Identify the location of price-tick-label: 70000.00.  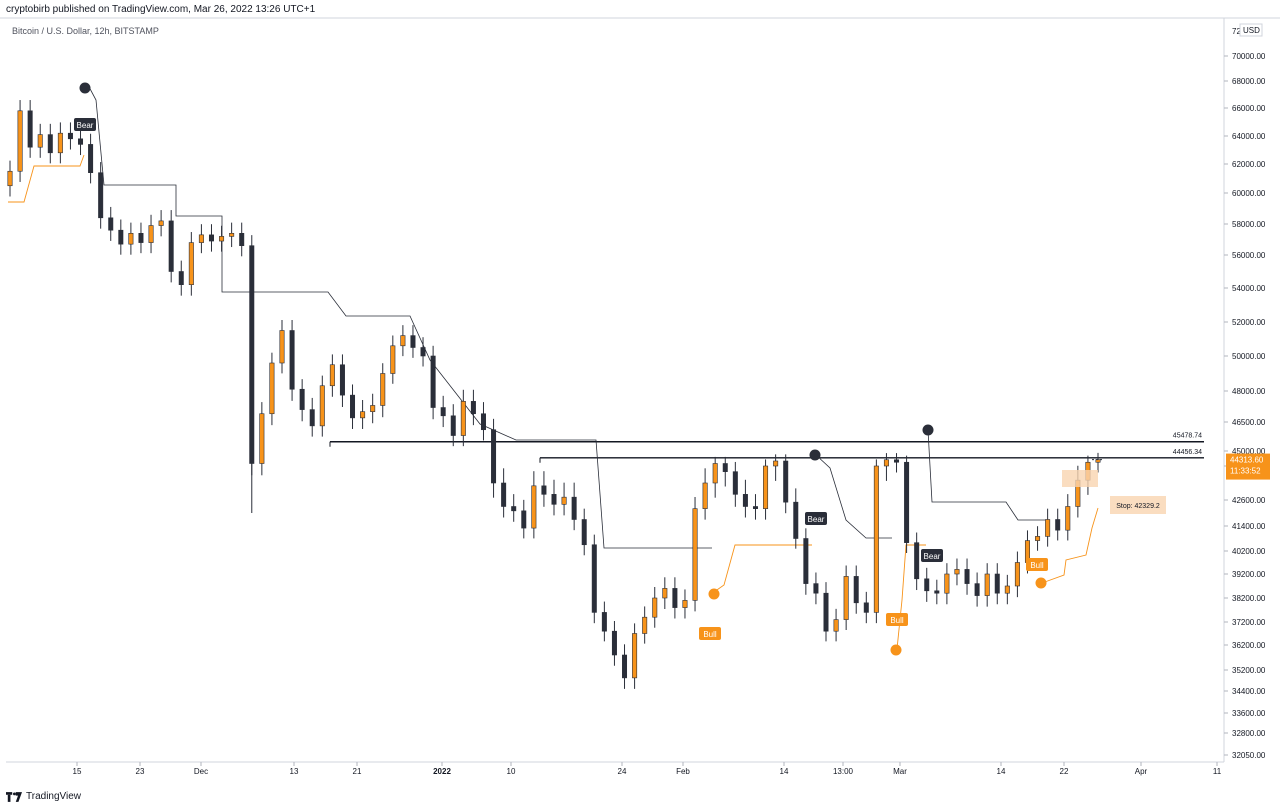
(1249, 56).